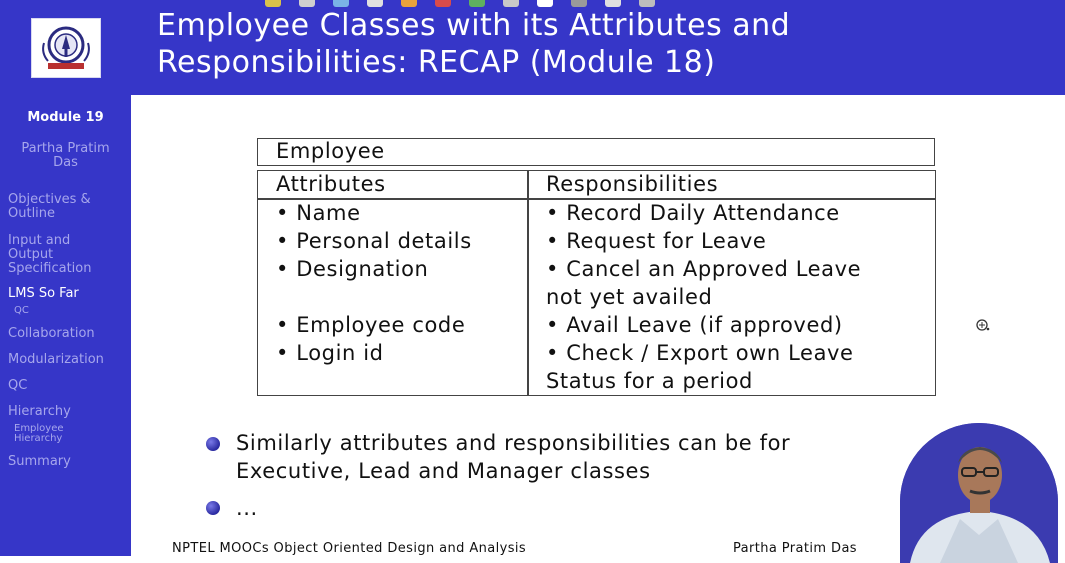 The width and height of the screenshot is (1065, 563). What do you see at coordinates (330, 151) in the screenshot?
I see `class-name: Employee` at bounding box center [330, 151].